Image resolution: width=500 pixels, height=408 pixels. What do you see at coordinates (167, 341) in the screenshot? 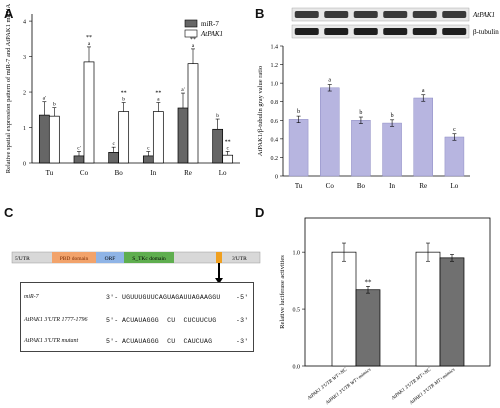
I see `seq-mut: ACUAUAGGG CU CAUCUAG` at bounding box center [167, 341].